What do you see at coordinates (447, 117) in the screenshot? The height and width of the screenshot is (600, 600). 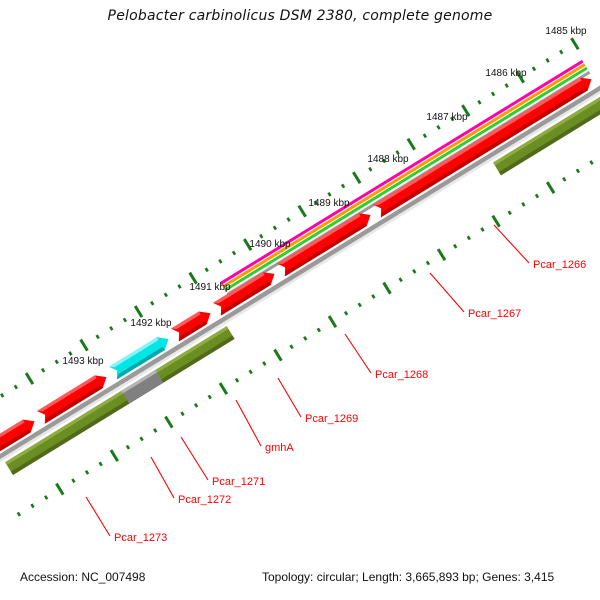 I see `scale-tick-label: 1487 kbp` at bounding box center [447, 117].